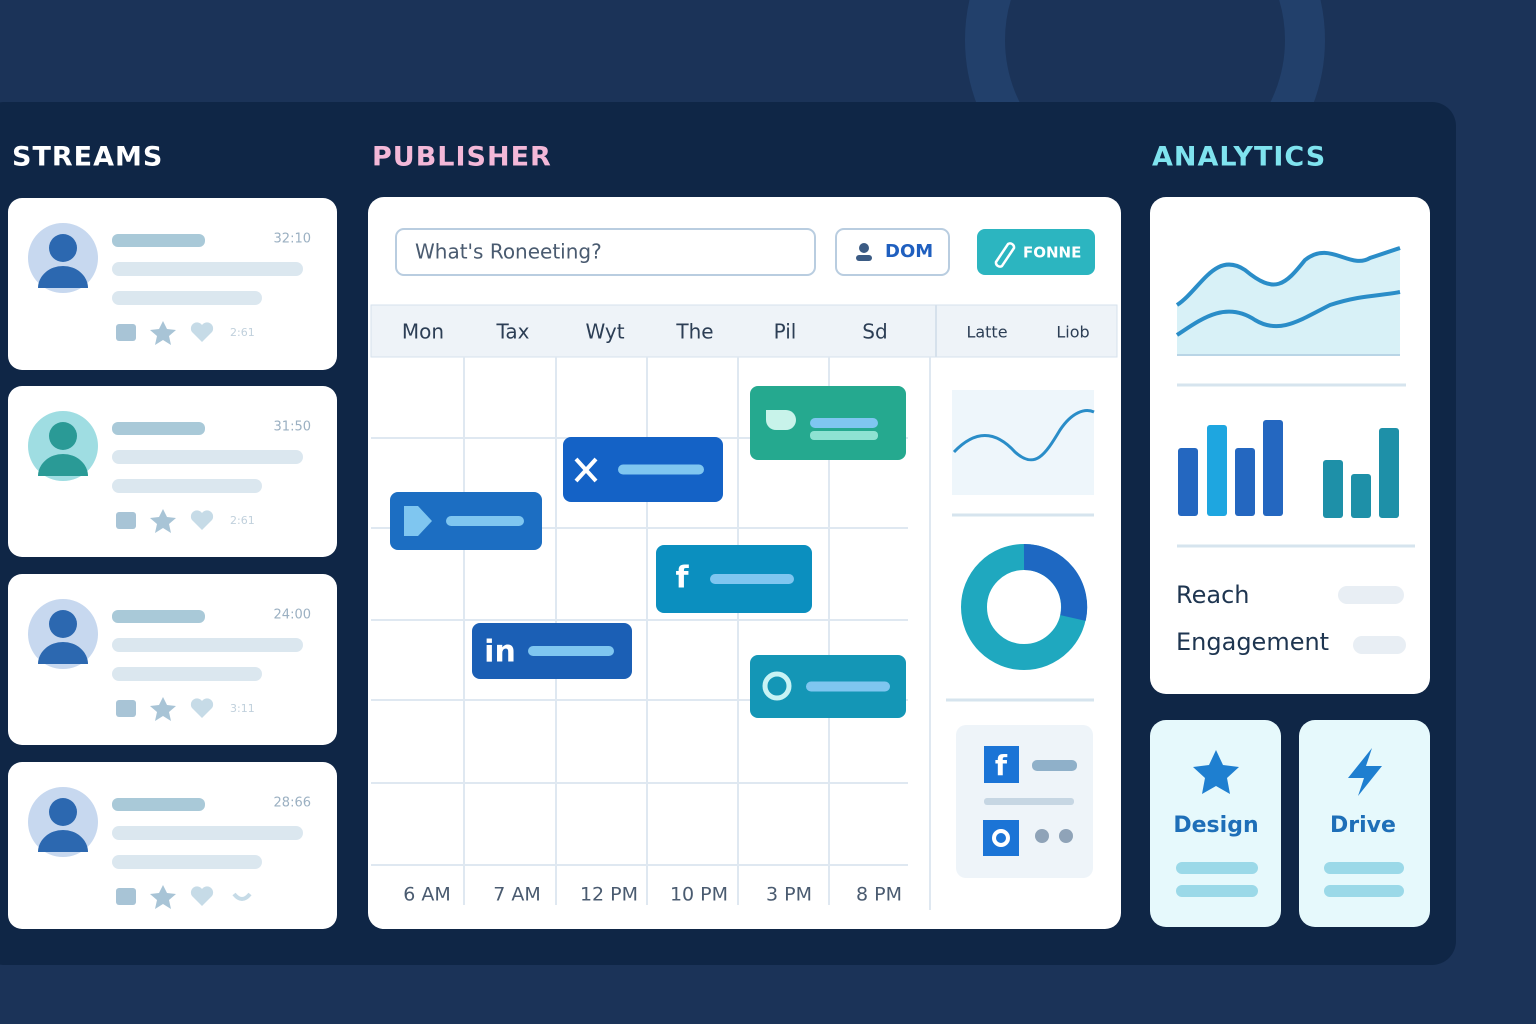  Describe the element at coordinates (777, 686) in the screenshot. I see `ring-icon` at that location.